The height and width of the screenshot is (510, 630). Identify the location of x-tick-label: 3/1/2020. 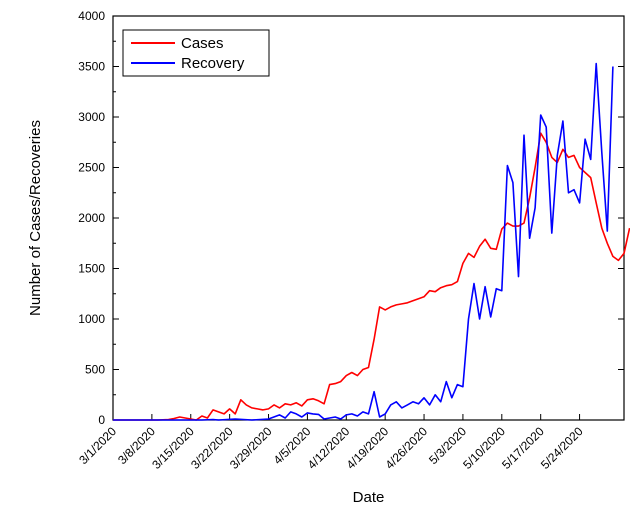
(97, 445).